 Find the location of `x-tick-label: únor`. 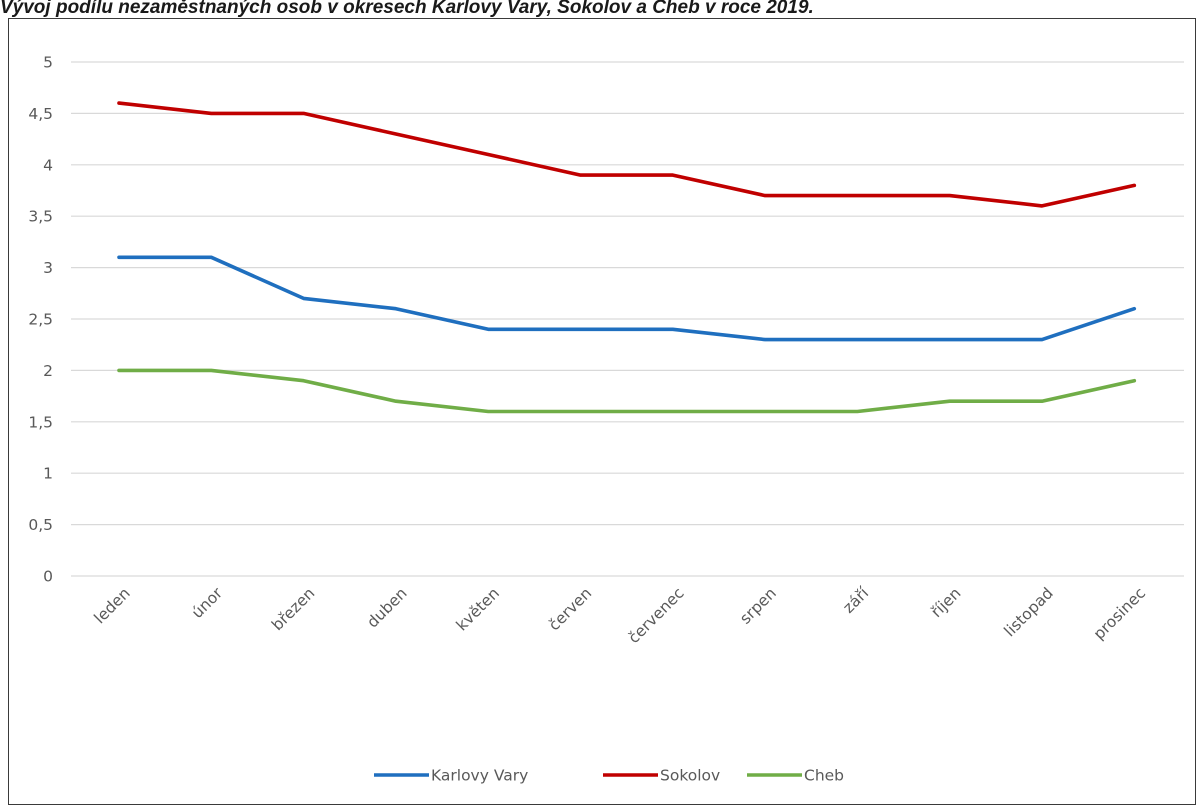

x-tick-label: únor is located at coordinates (207, 603).